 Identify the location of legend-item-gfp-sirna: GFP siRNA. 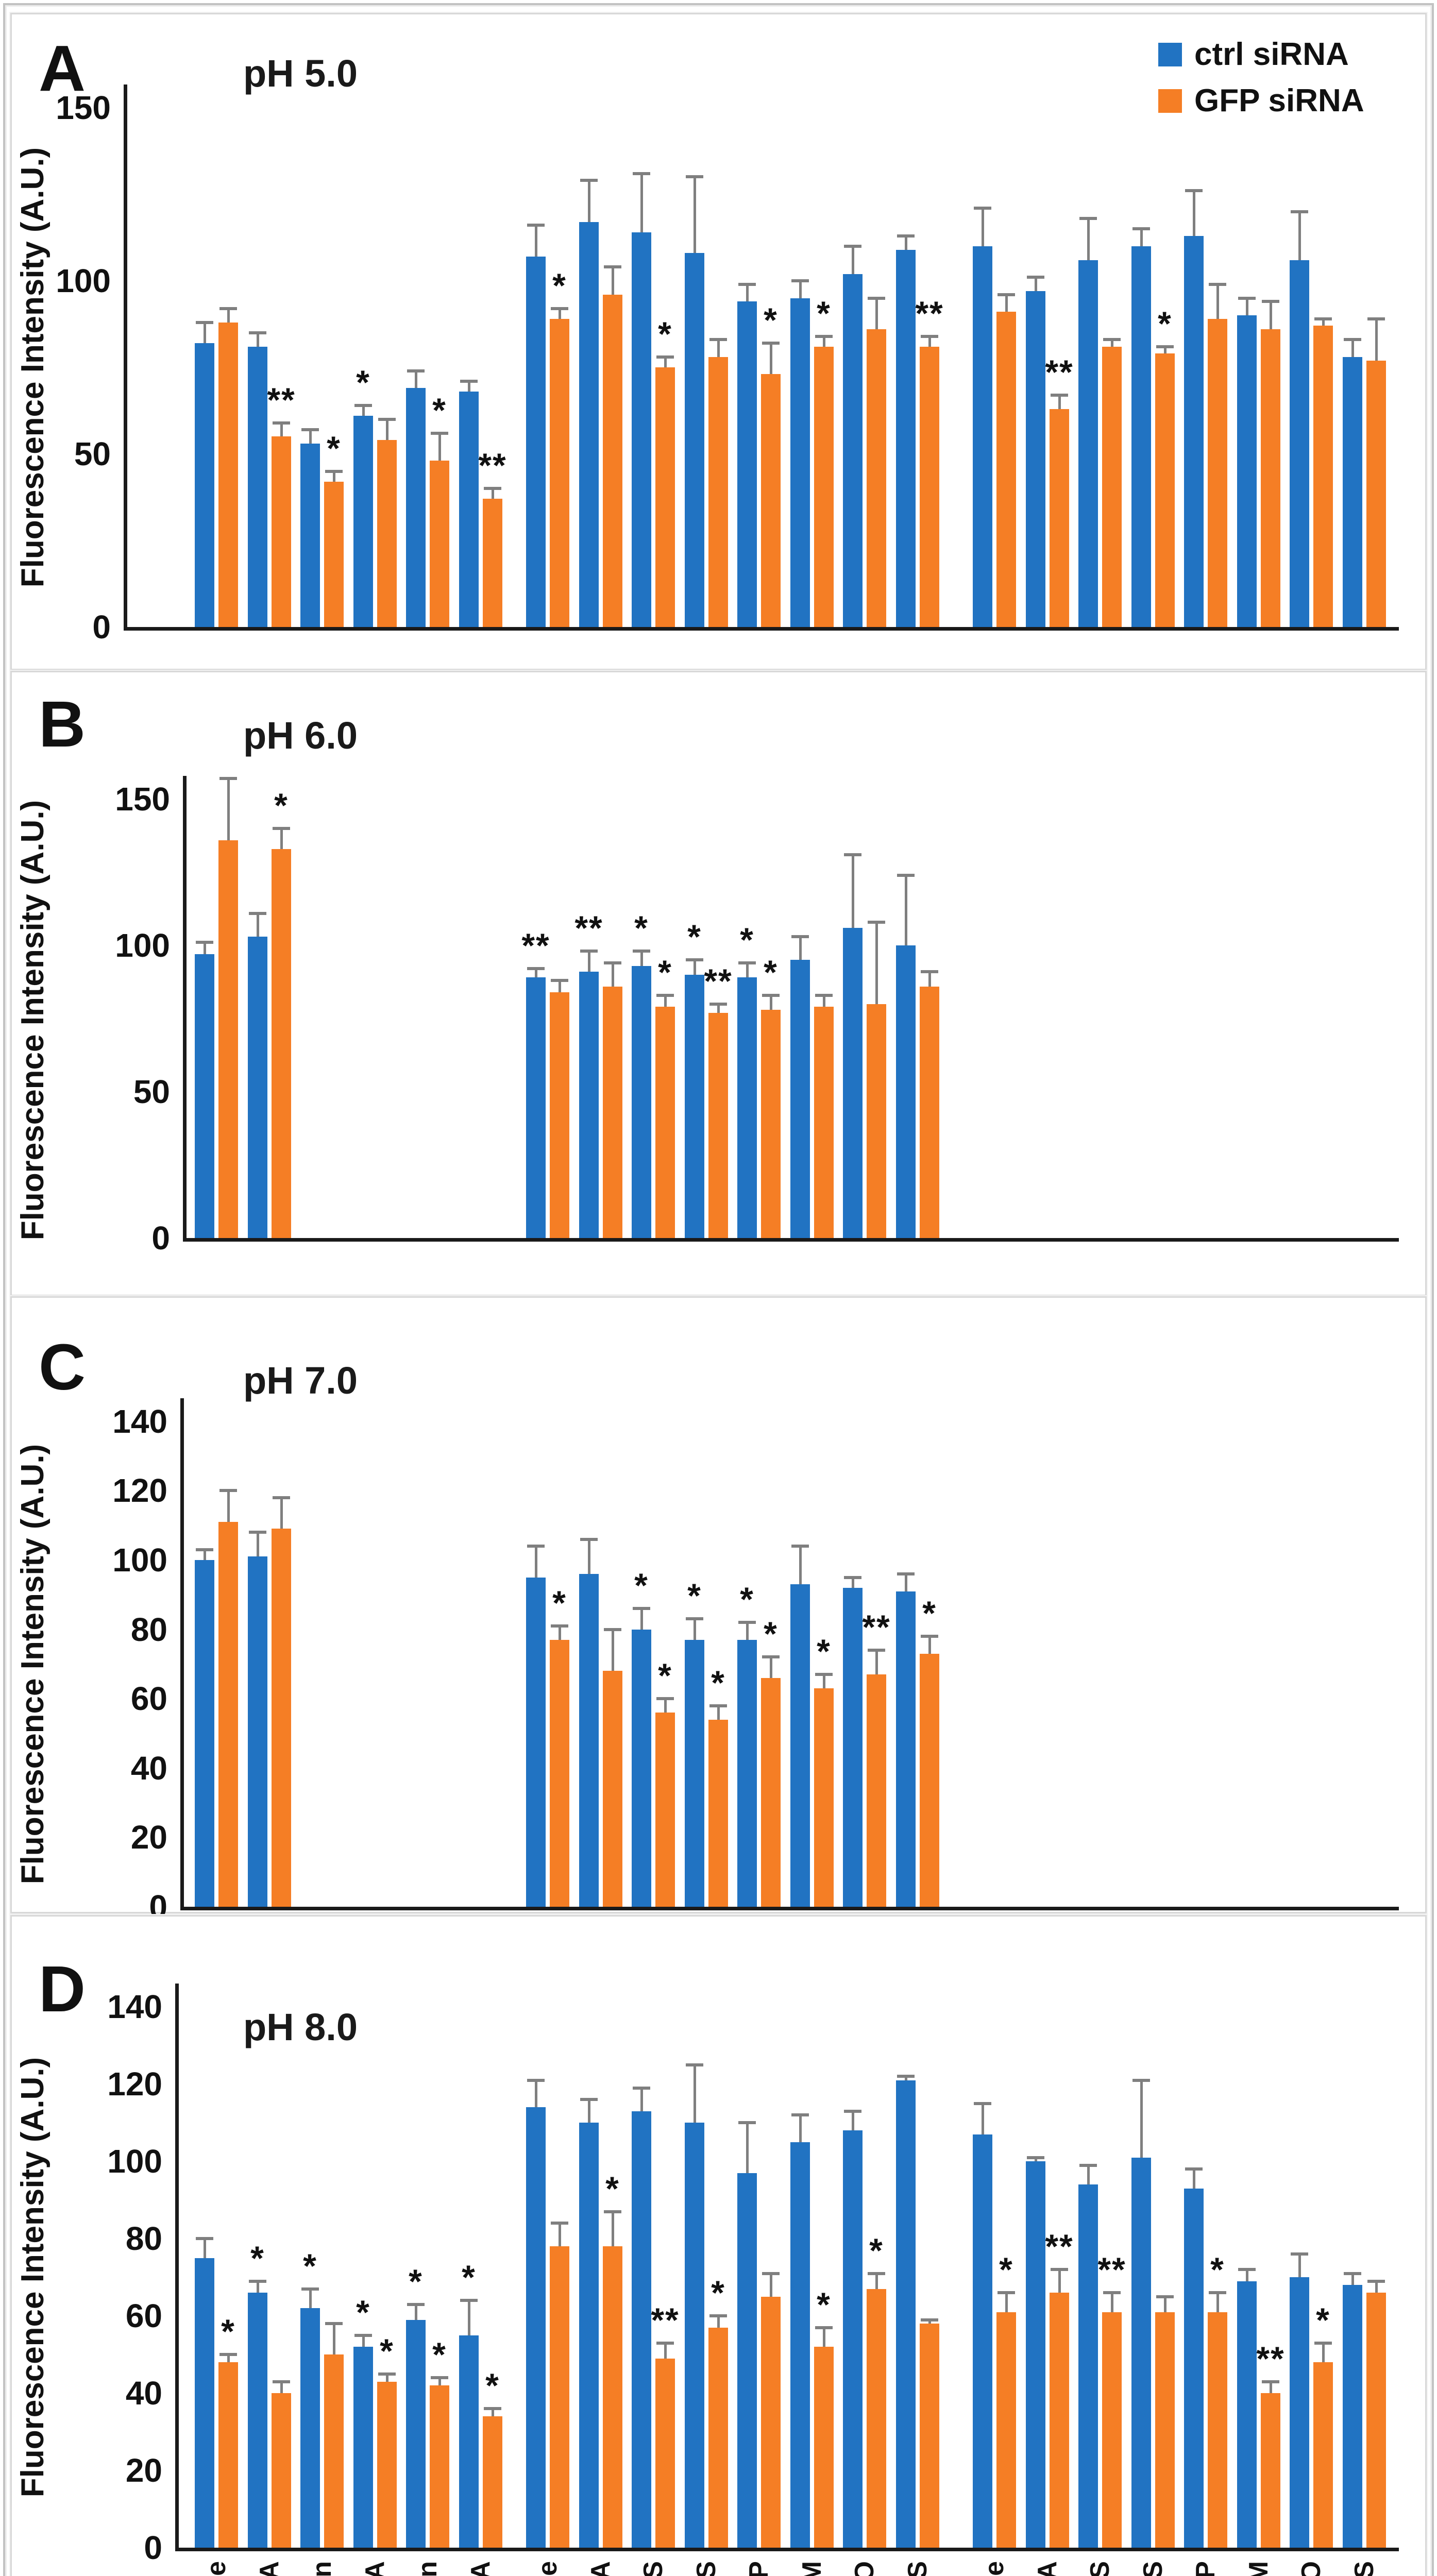
(1261, 100).